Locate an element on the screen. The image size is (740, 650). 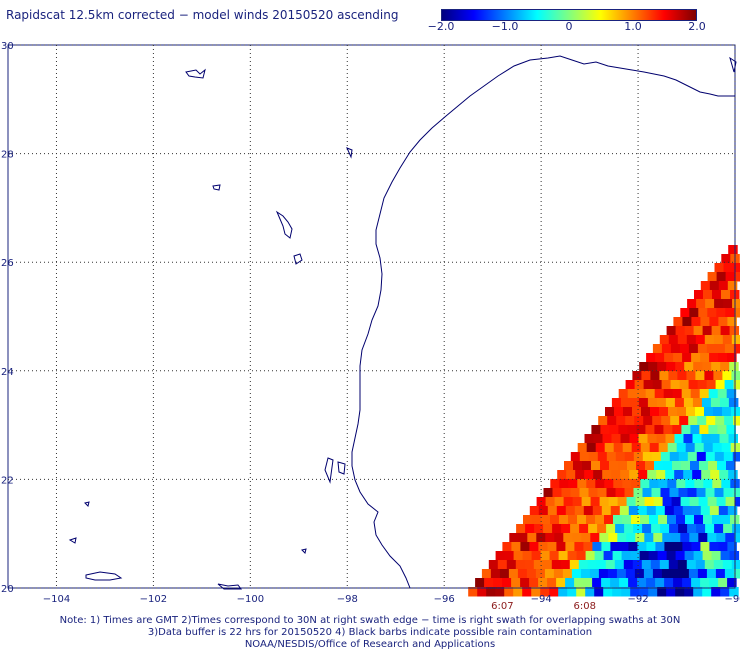
swath-time-label: 6:07 is located at coordinates (502, 606).